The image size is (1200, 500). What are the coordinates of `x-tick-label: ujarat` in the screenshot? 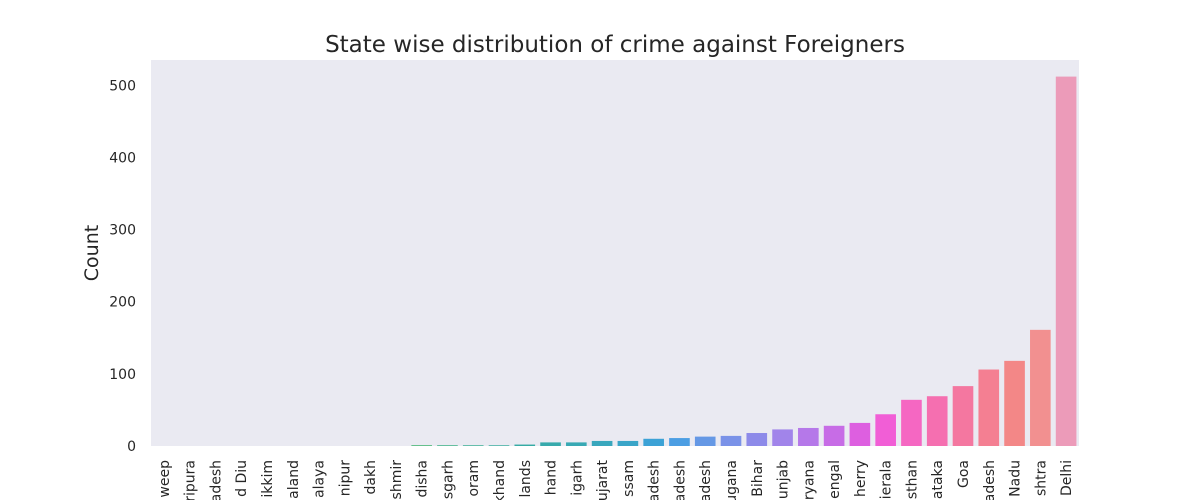 It's located at (603, 479).